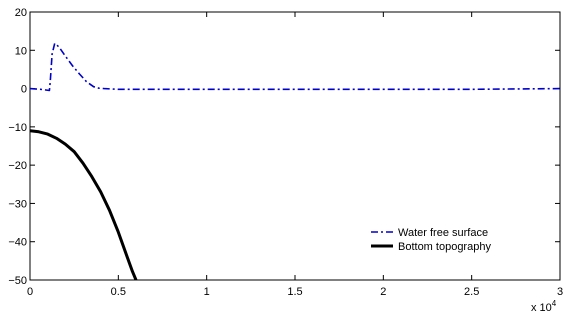 The height and width of the screenshot is (320, 566). I want to click on legend: Water free surface Bottom topography, so click(431, 240).